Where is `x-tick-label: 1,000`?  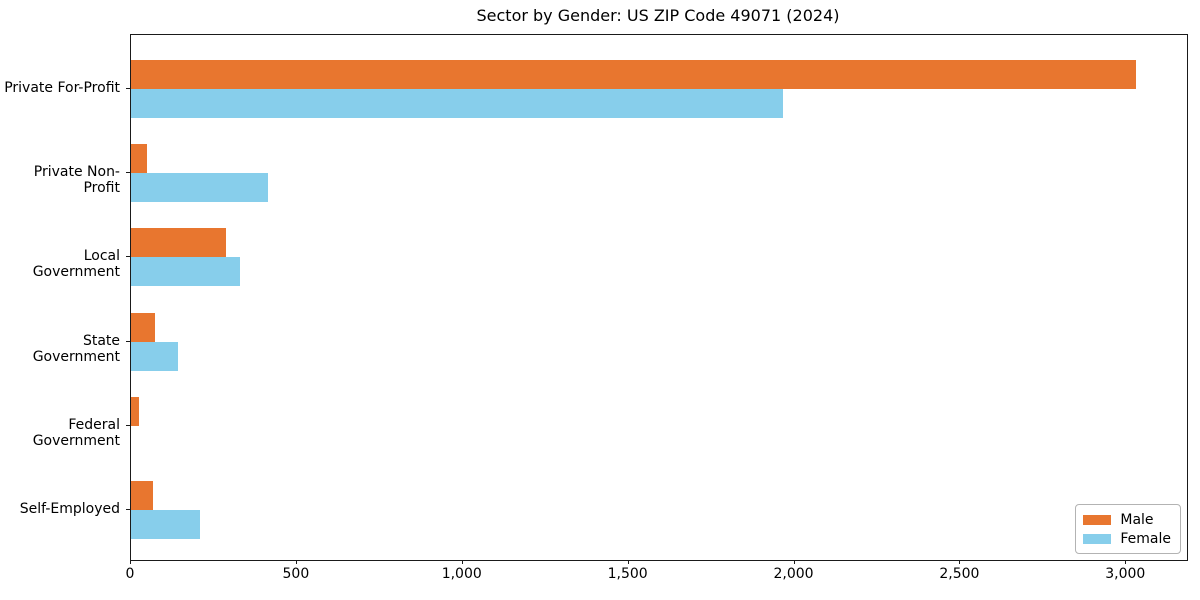 x-tick-label: 1,000 is located at coordinates (461, 574).